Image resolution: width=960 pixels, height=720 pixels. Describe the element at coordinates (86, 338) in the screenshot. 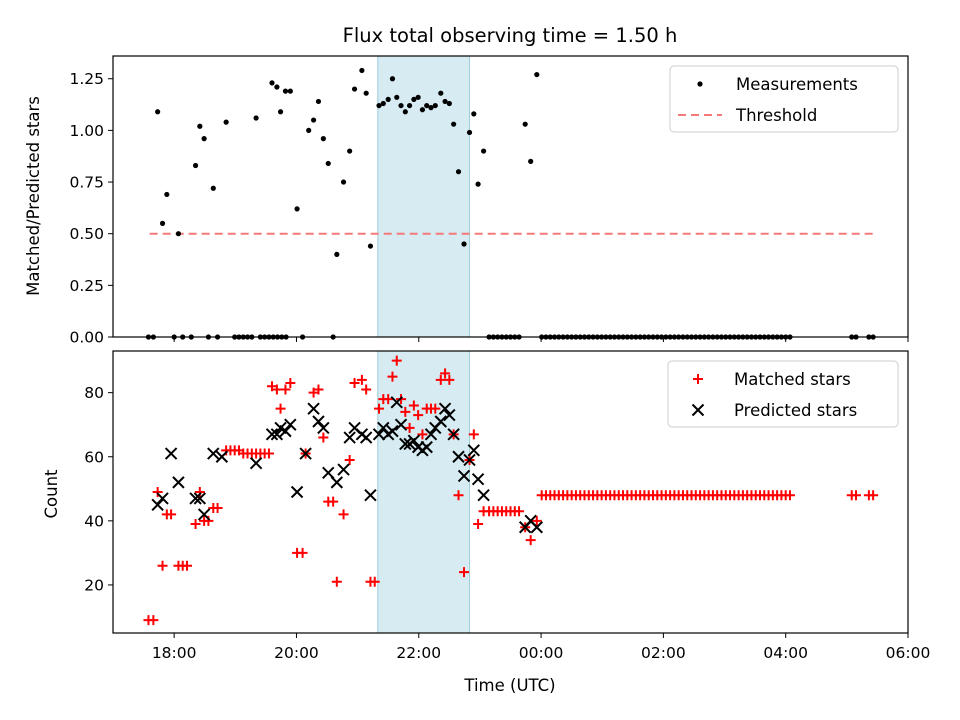

I see `y-tick-label: 0.00` at that location.